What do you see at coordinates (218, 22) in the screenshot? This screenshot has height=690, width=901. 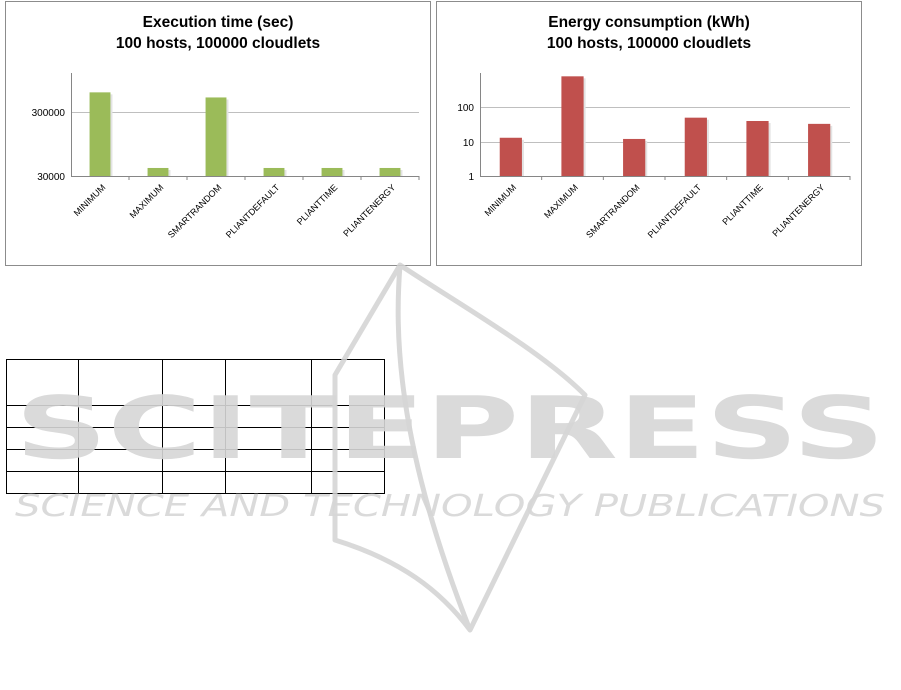 I see `execution-time-title-line: Execution time (sec)` at bounding box center [218, 22].